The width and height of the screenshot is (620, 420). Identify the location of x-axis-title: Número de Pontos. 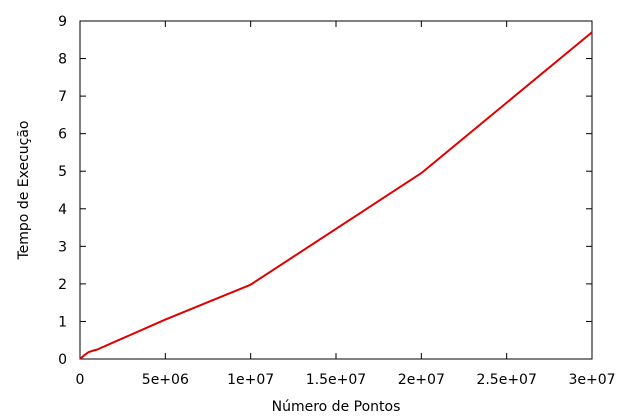
(336, 407).